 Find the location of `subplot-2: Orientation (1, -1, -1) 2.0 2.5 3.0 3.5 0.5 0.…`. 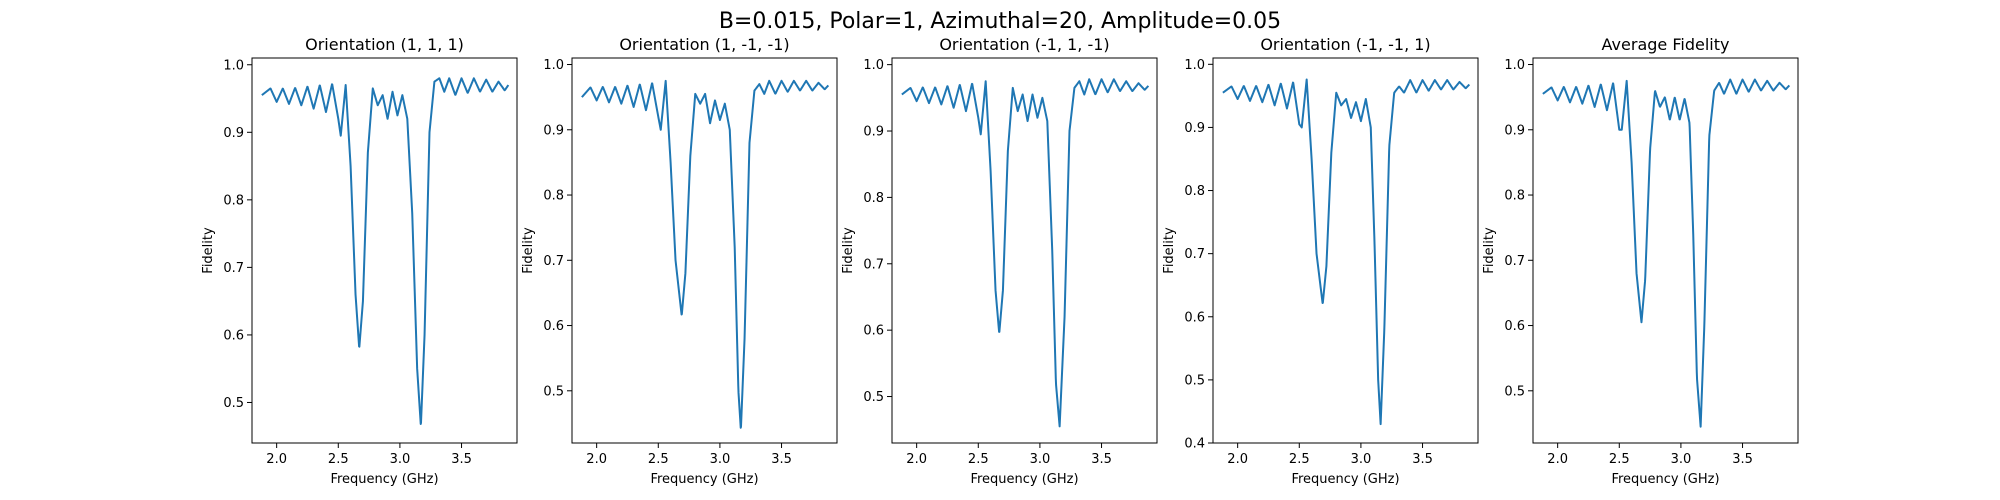

subplot-2: Orientation (1, -1, -1) 2.0 2.5 3.0 3.5 0.5 0.… is located at coordinates (679, 261).